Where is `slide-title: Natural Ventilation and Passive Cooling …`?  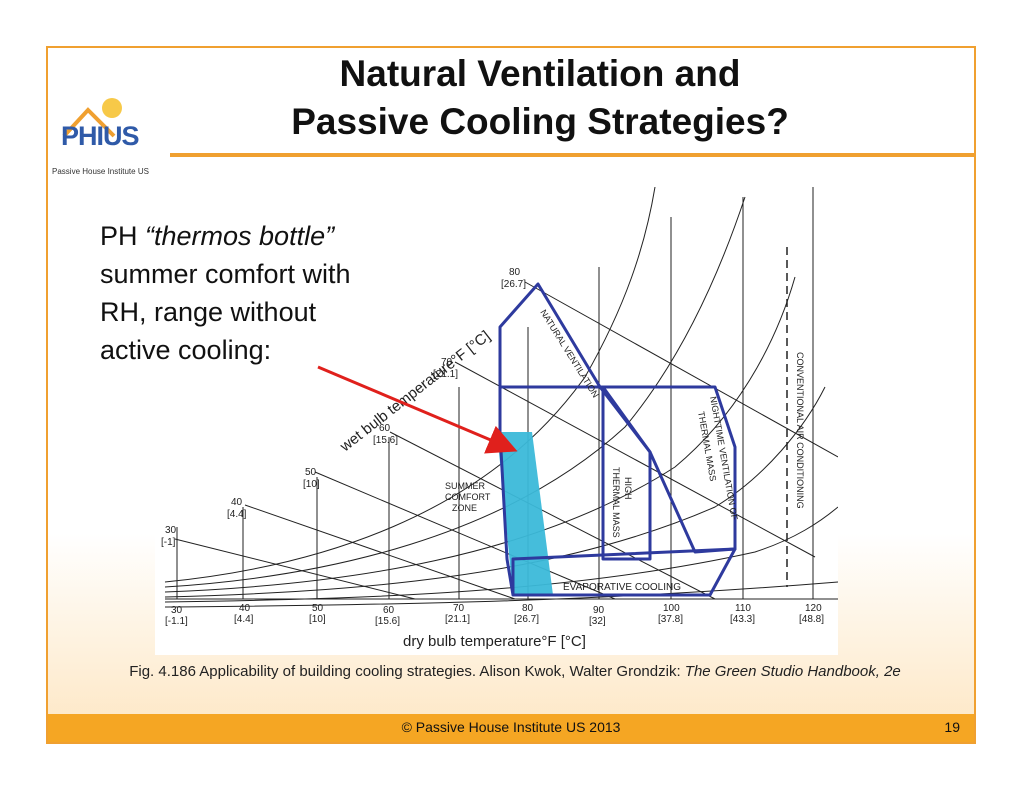 slide-title: Natural Ventilation and Passive Cooling … is located at coordinates (540, 98).